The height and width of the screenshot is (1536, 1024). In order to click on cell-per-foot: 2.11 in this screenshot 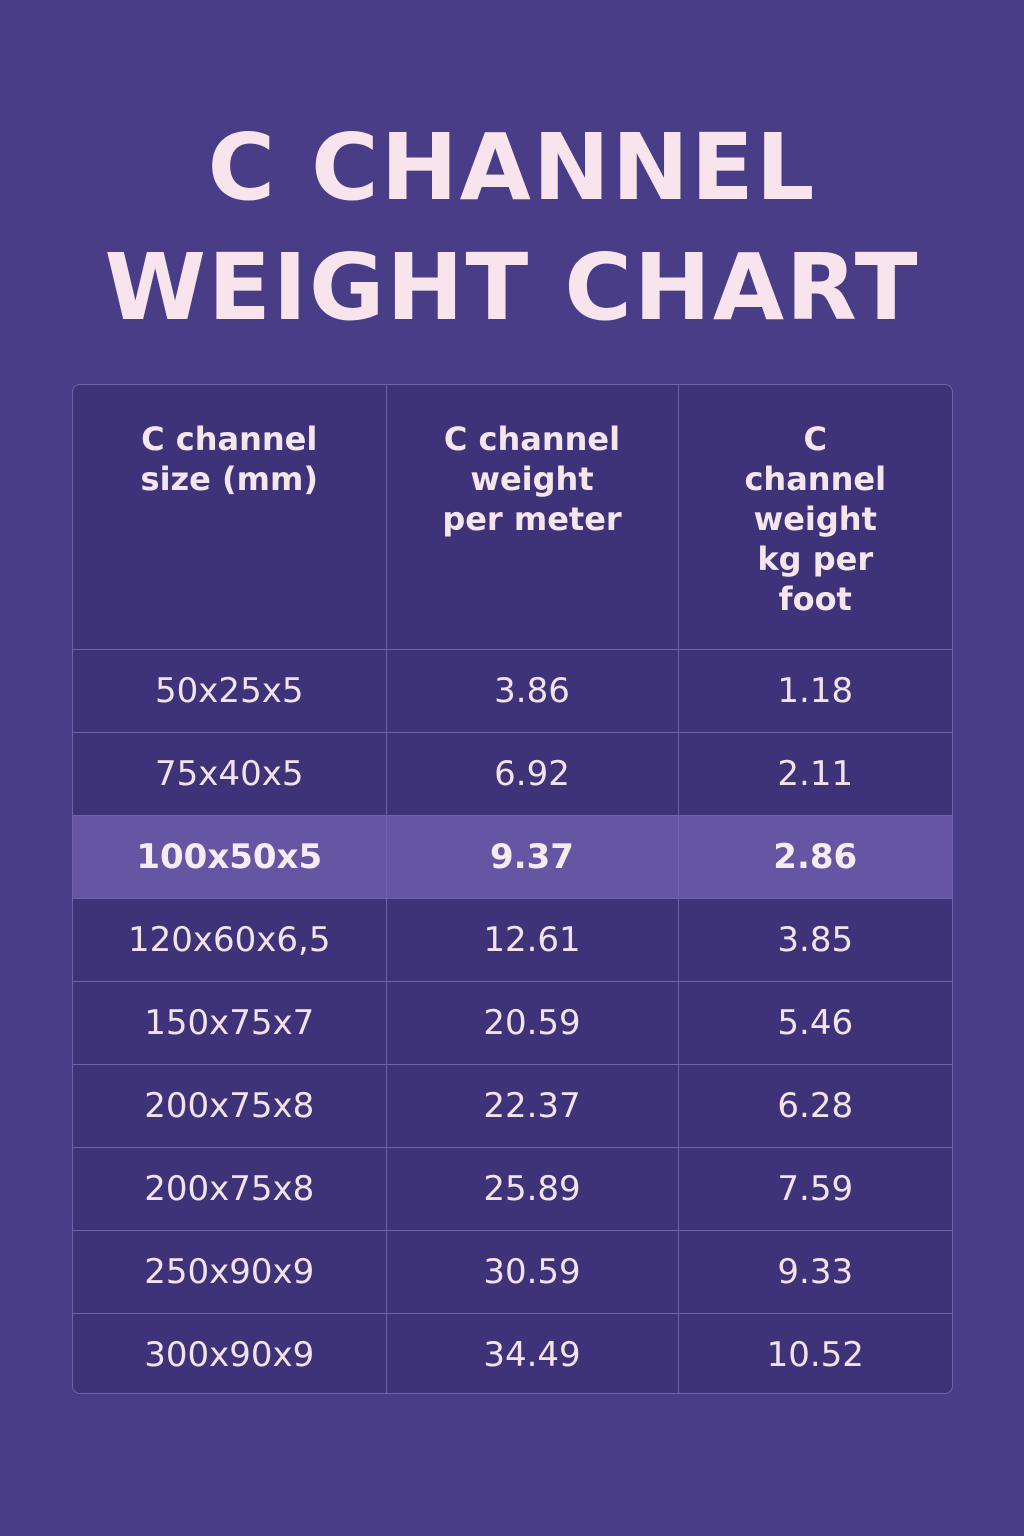, I will do `click(815, 774)`.